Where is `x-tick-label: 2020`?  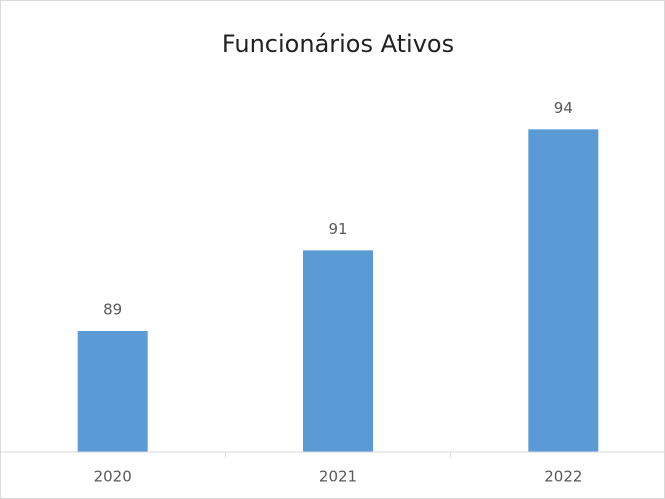 x-tick-label: 2020 is located at coordinates (113, 477).